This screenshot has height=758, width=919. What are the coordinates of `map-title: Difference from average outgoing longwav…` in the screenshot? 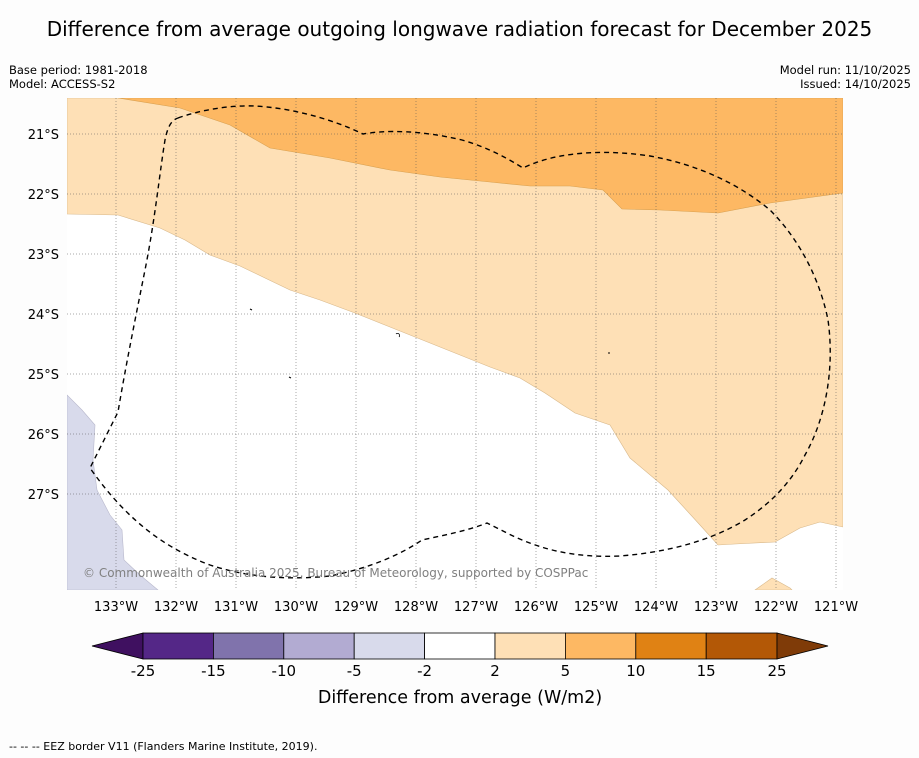 It's located at (459, 29).